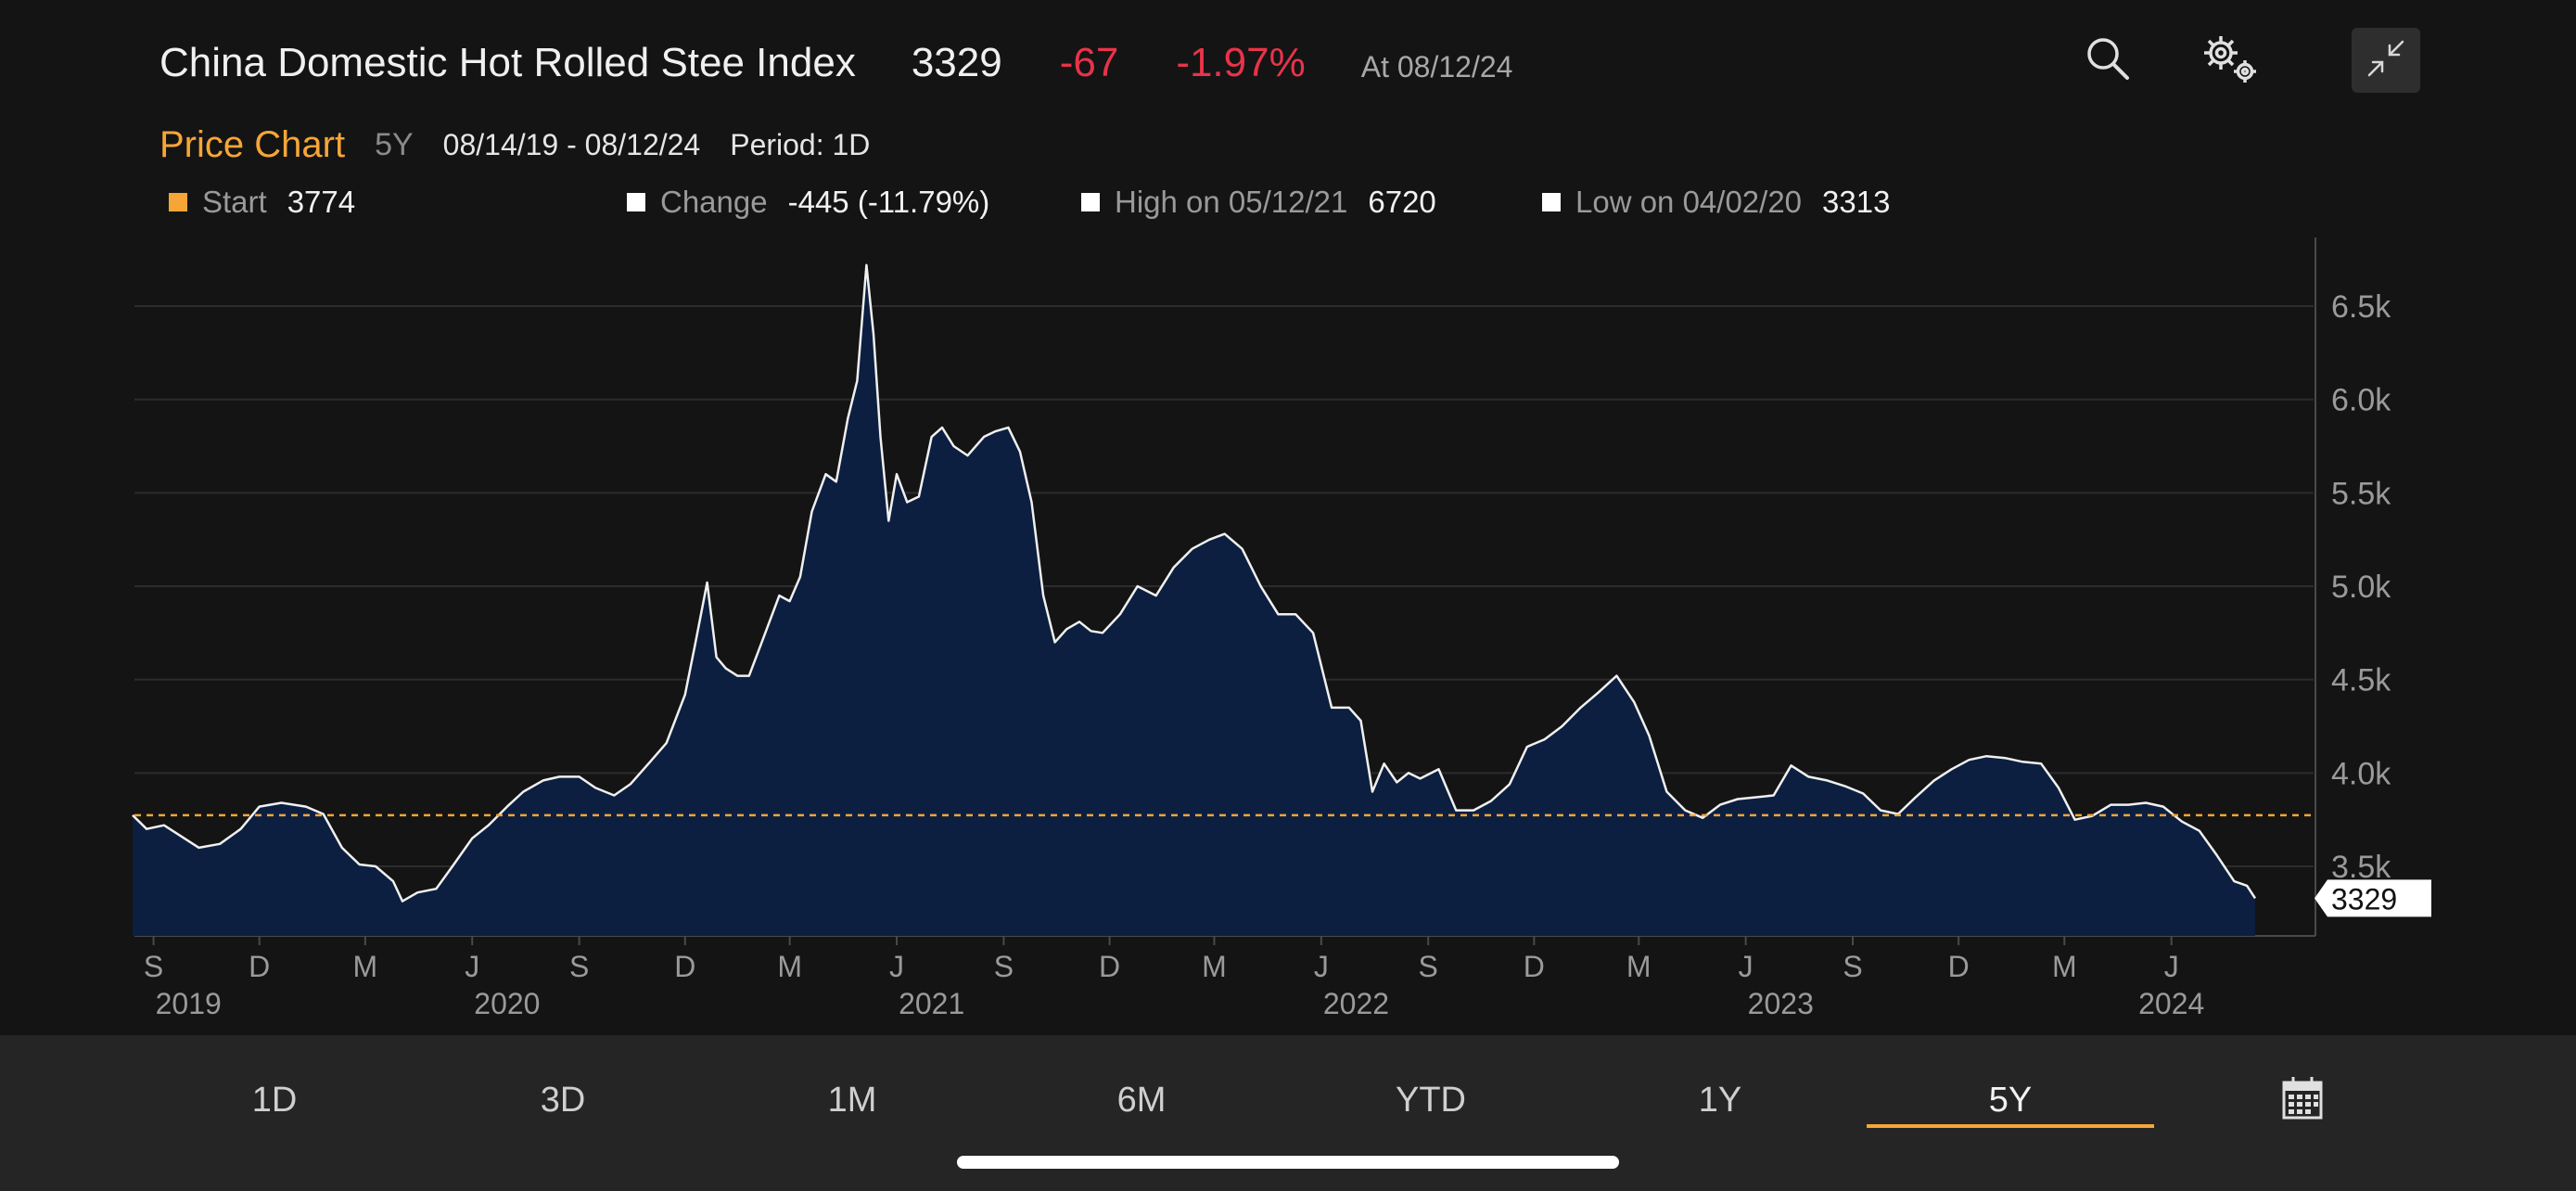  What do you see at coordinates (2010, 1126) in the screenshot?
I see `active-tab-indicator` at bounding box center [2010, 1126].